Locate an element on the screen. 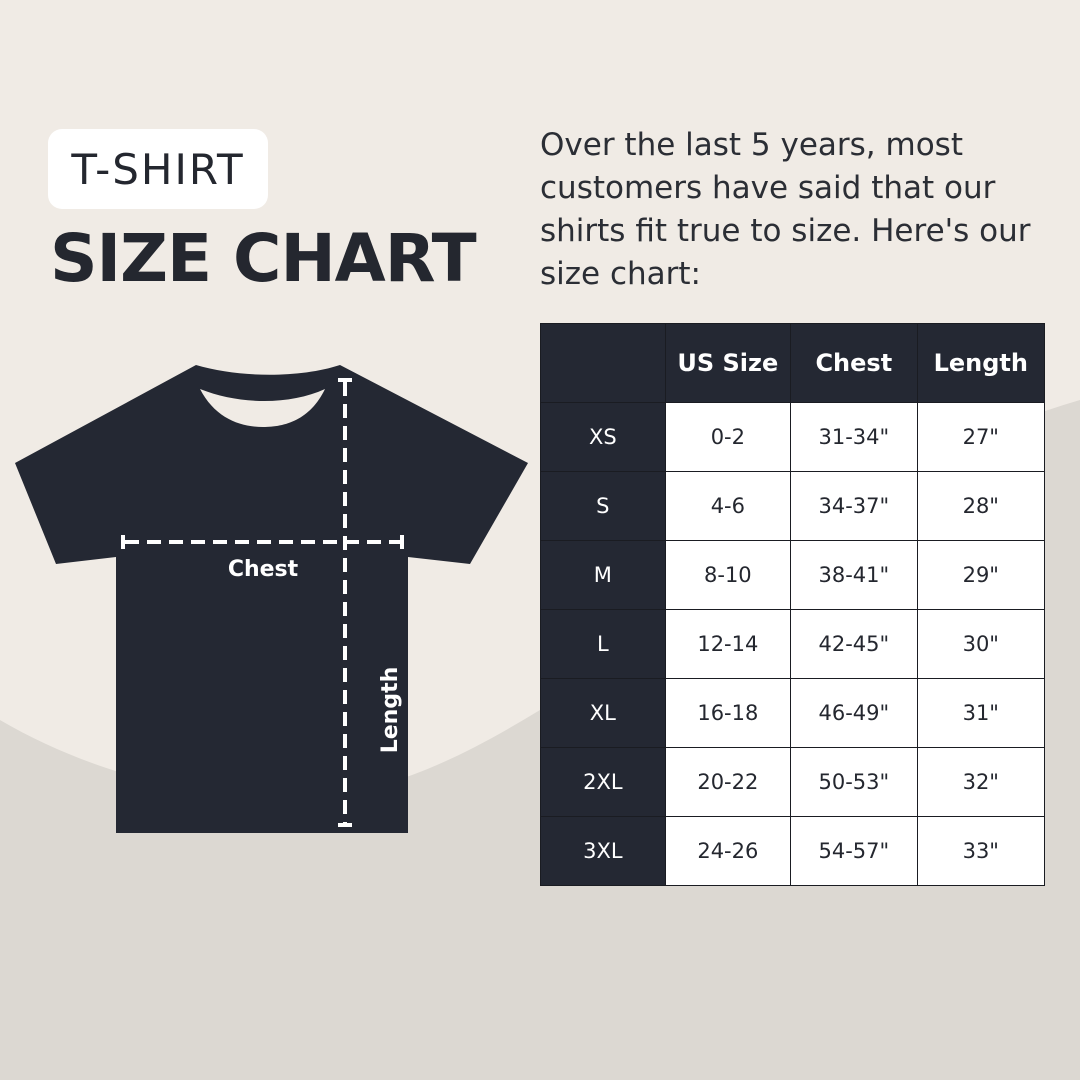 Image resolution: width=1080 pixels, height=1080 pixels. cell-us-size: 8-10 is located at coordinates (728, 575).